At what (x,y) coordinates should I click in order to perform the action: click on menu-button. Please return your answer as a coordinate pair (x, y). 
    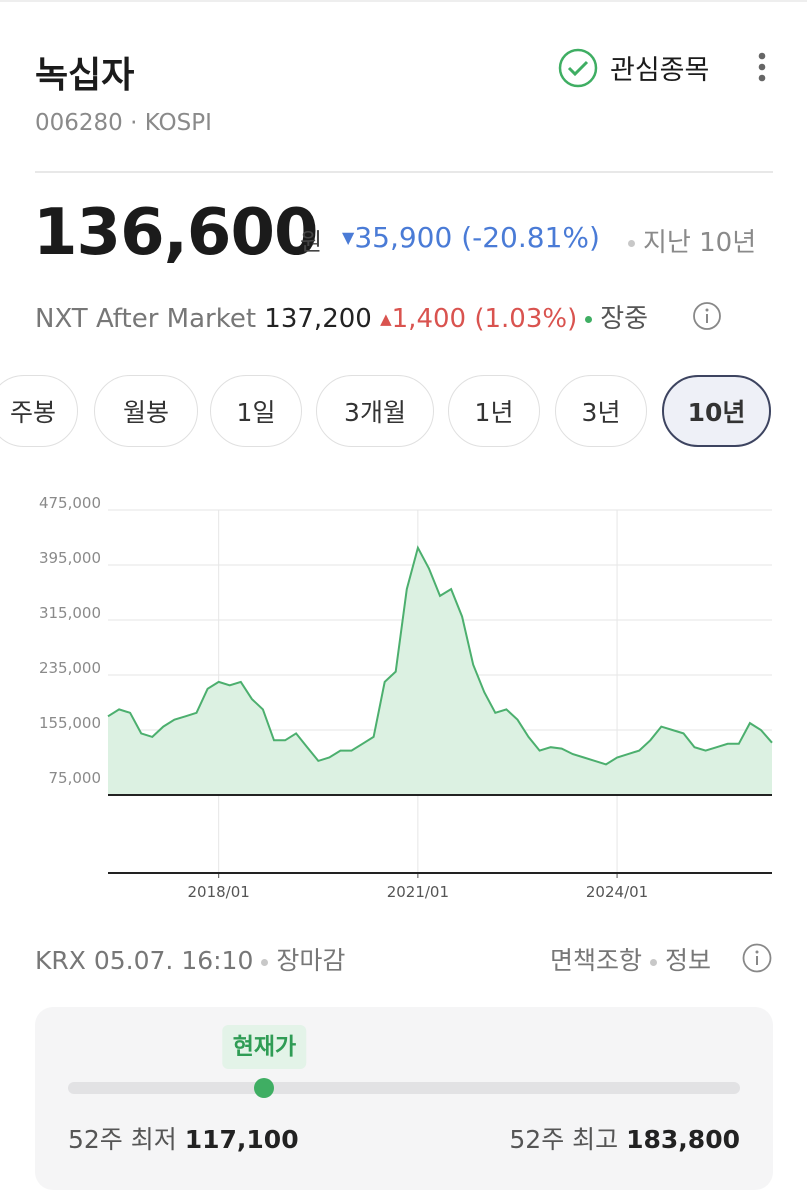
    Looking at the image, I should click on (762, 67).